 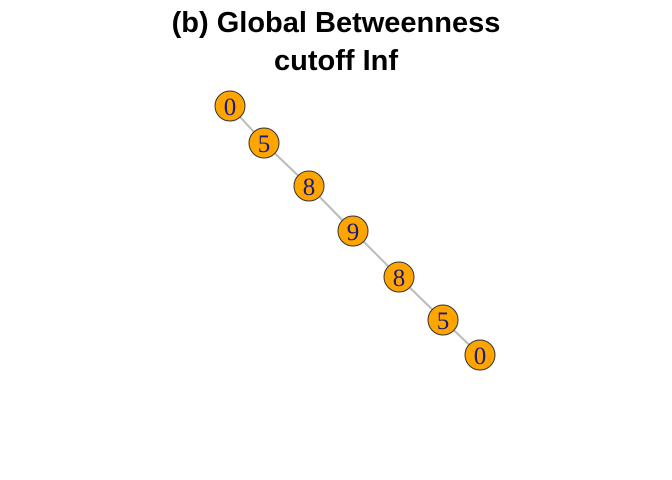 What do you see at coordinates (335, 61) in the screenshot?
I see `chart-title-line-2: cutoff Inf` at bounding box center [335, 61].